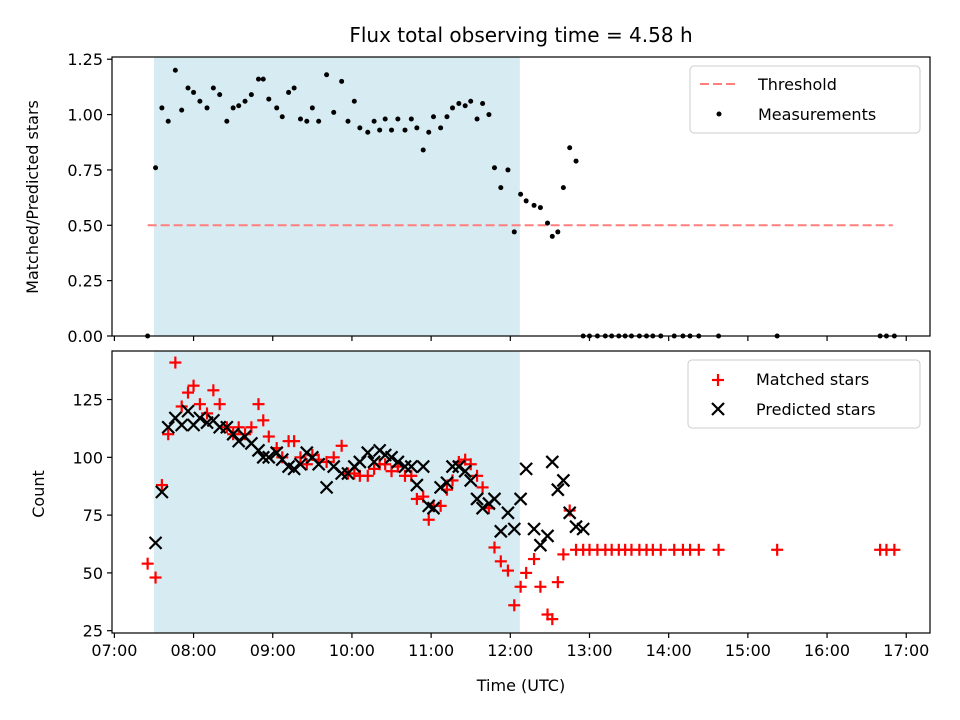 The height and width of the screenshot is (720, 960). Describe the element at coordinates (38, 494) in the screenshot. I see `bottom-ylabel: Count` at that location.